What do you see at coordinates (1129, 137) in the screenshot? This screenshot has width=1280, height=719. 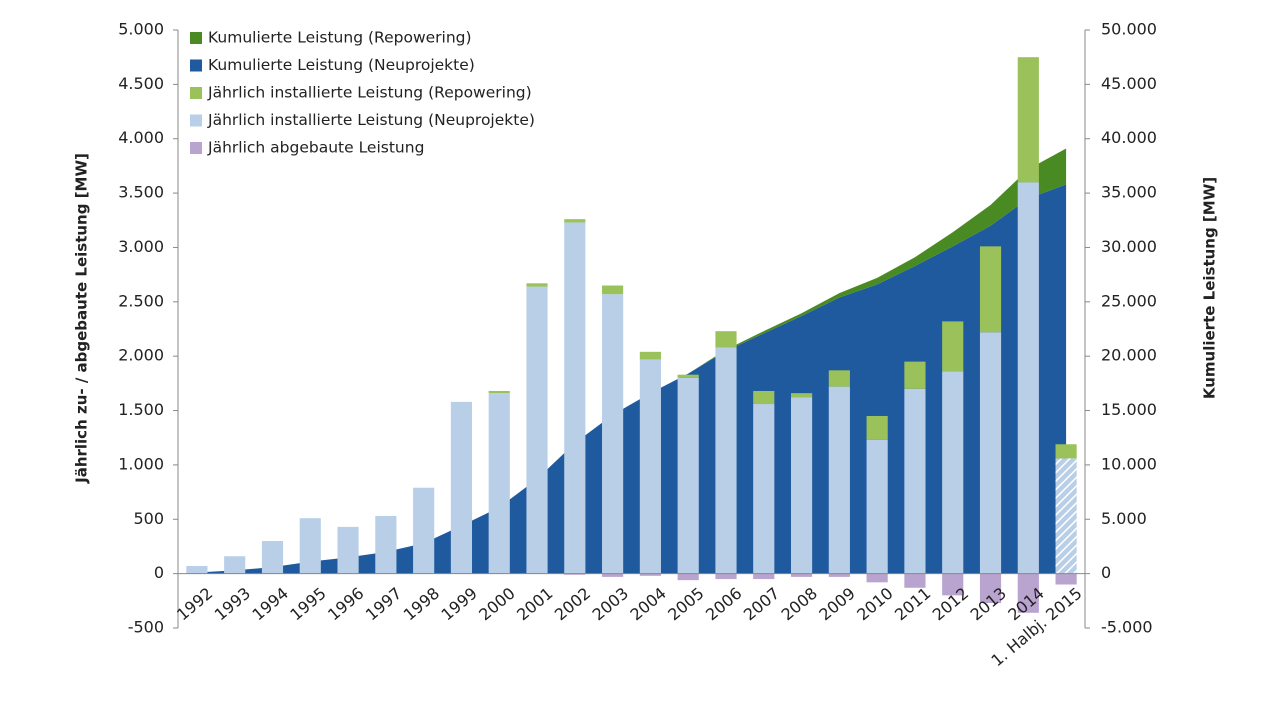 I see `y2-tick-label: 40.000` at bounding box center [1129, 137].